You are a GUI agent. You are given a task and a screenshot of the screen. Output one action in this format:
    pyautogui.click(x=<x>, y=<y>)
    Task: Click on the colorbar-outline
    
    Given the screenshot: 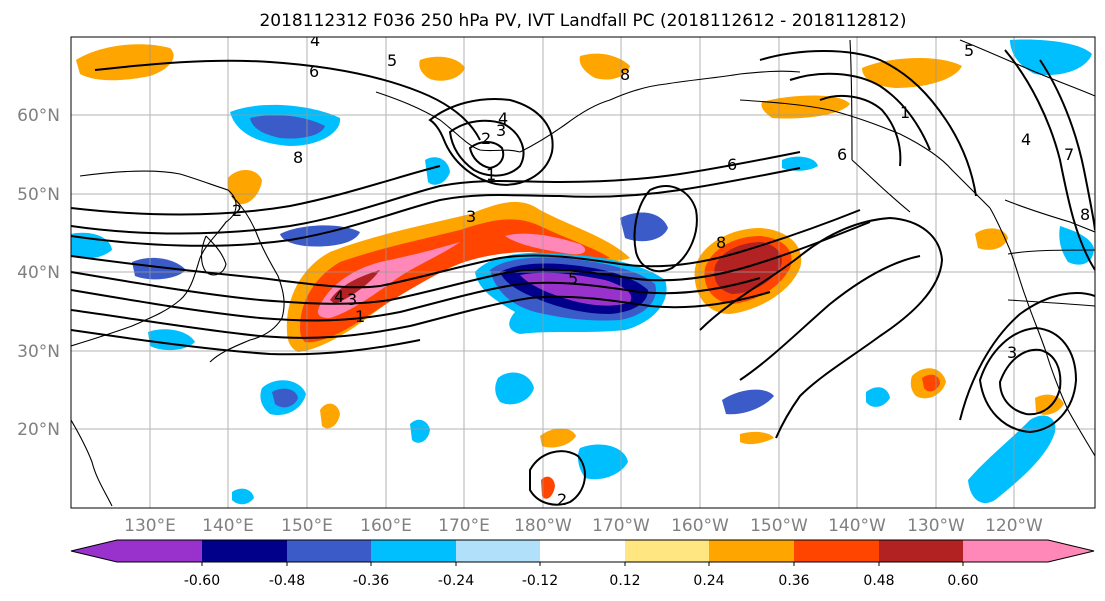 What is the action you would take?
    pyautogui.click(x=582, y=551)
    